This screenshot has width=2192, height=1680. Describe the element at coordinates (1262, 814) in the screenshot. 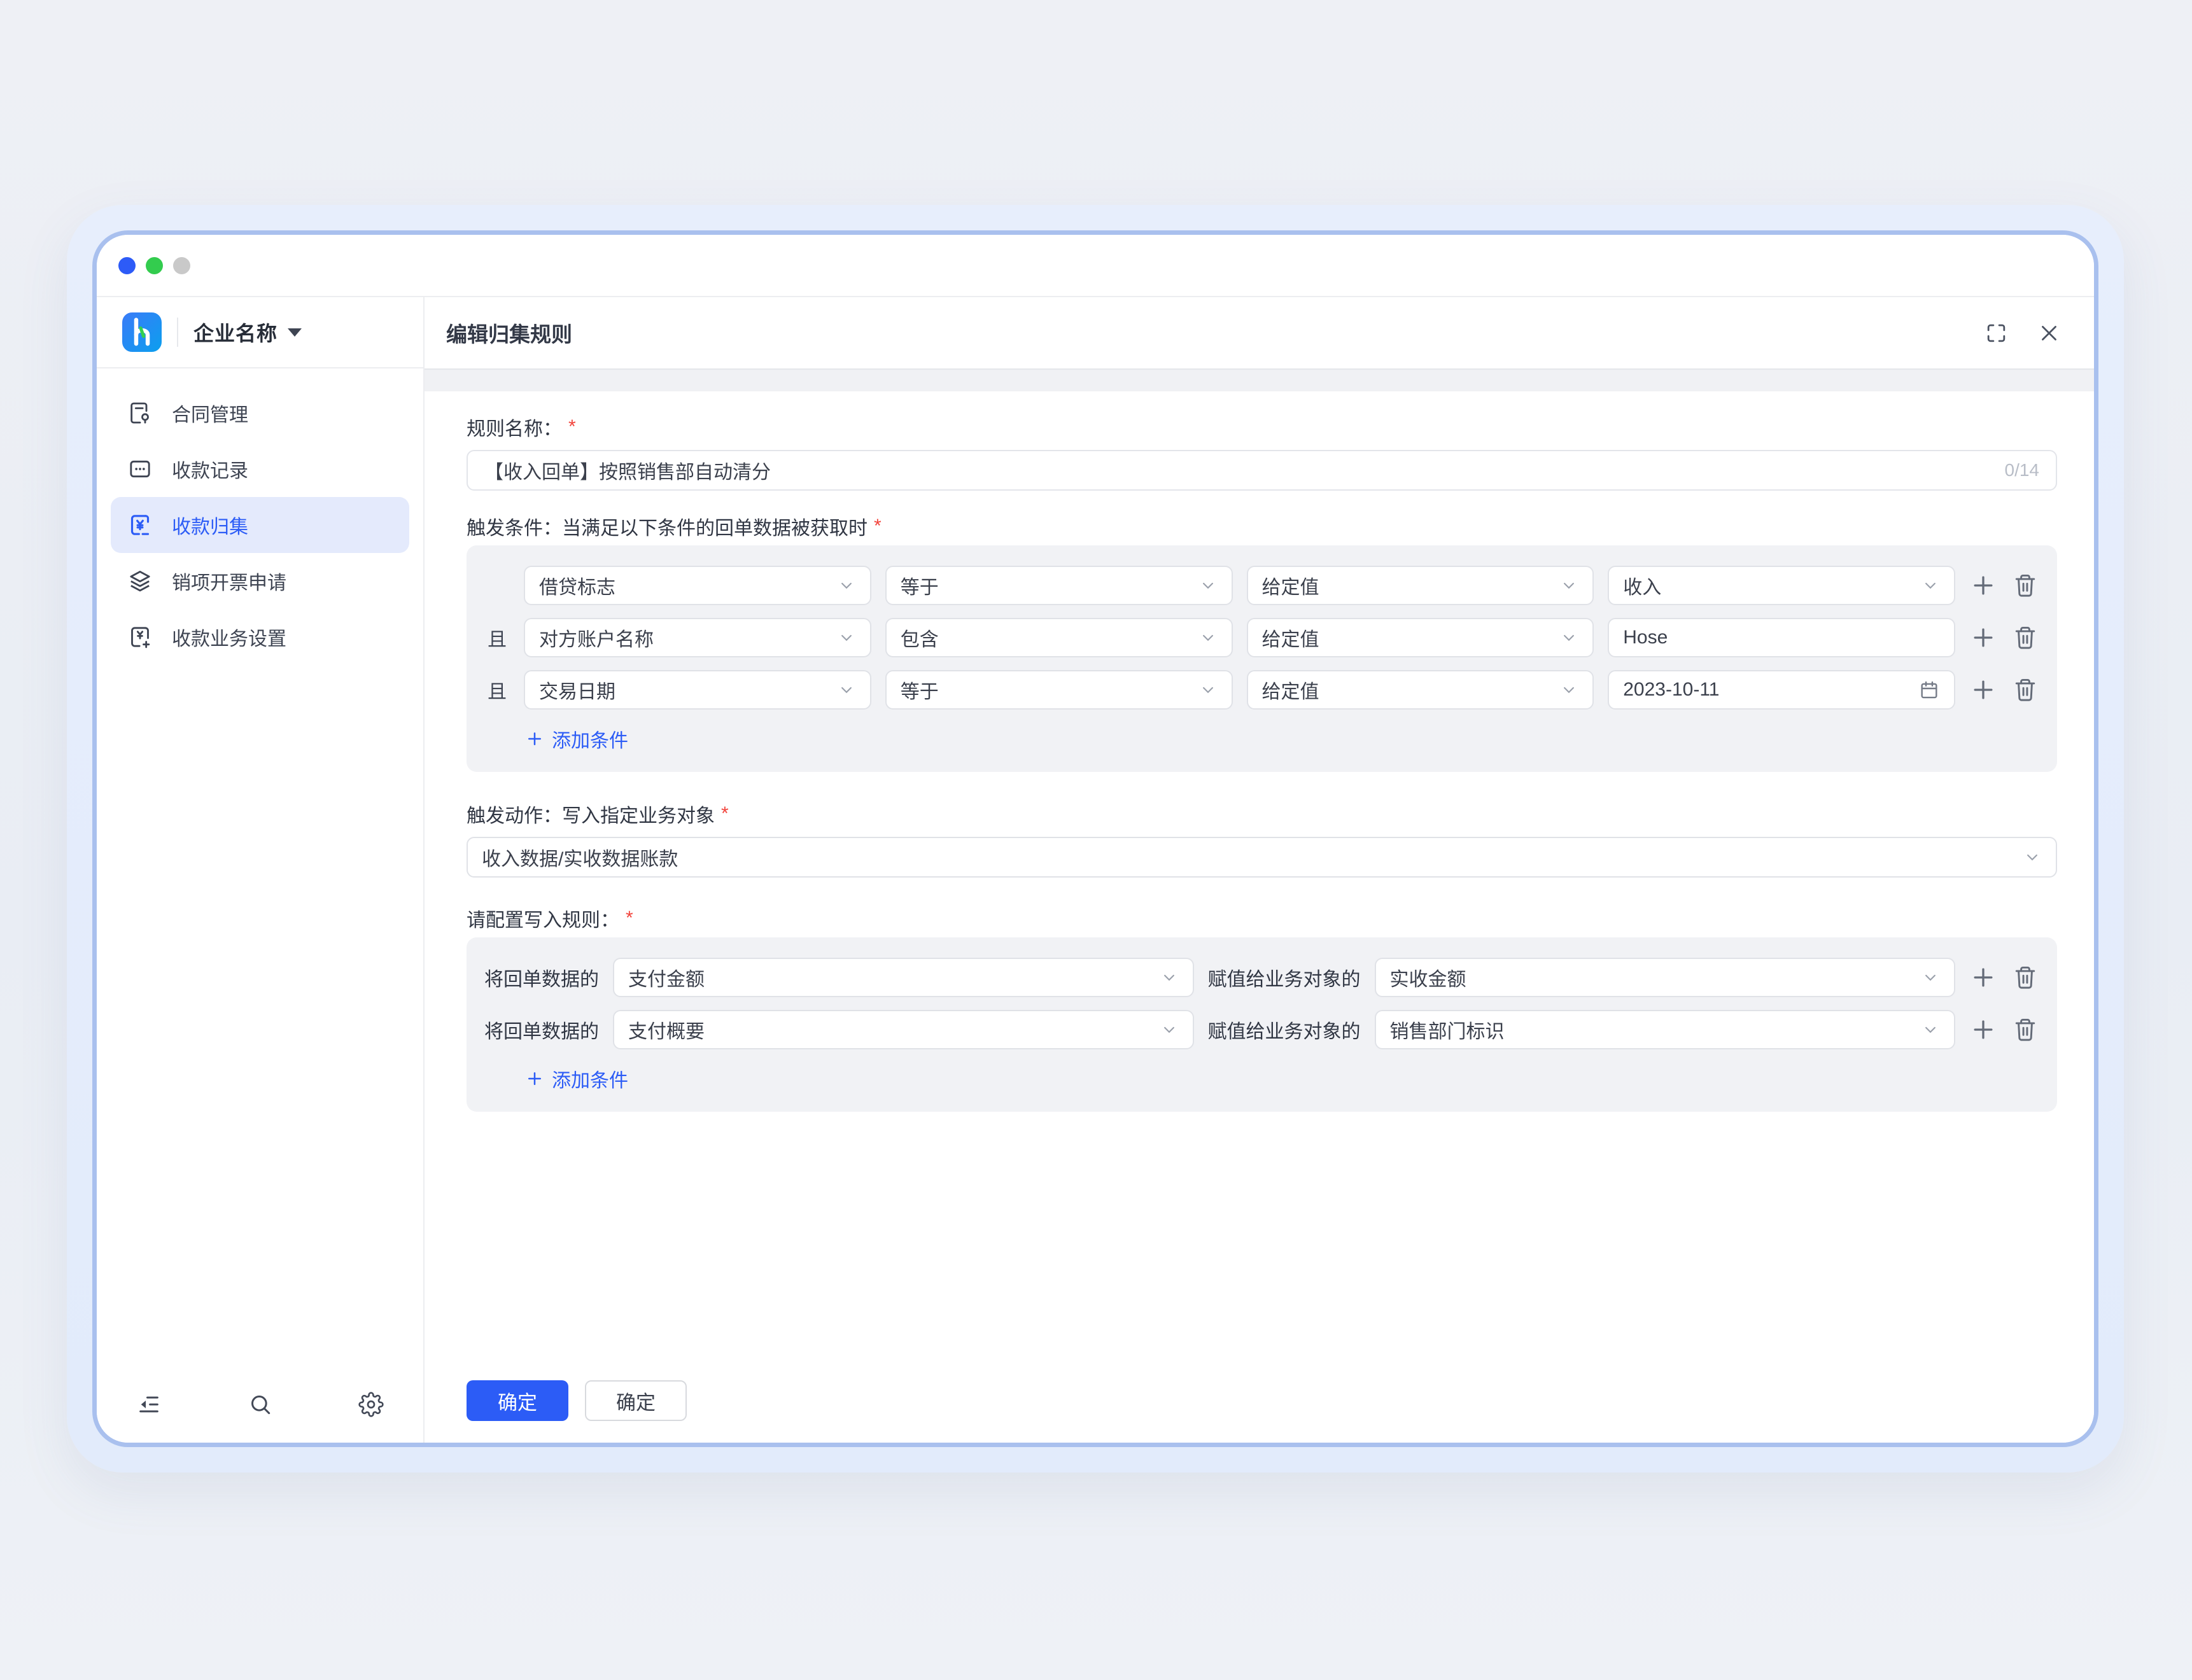

I see `trigger-action-label-row: 触发动作：写入指定业务对象 *` at that location.